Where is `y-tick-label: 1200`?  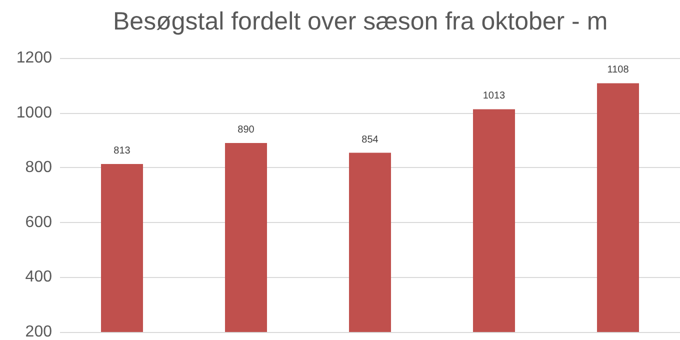 y-tick-label: 1200 is located at coordinates (34, 58).